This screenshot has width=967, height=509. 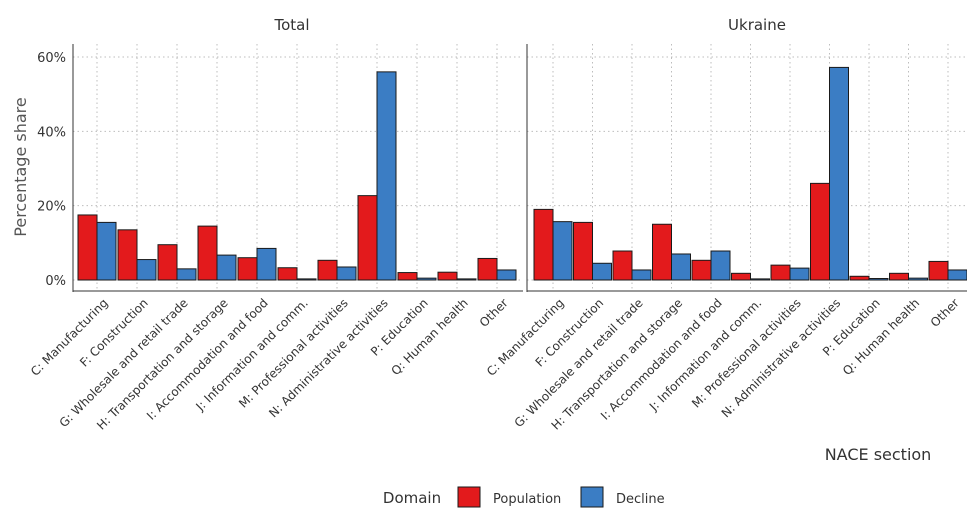 What do you see at coordinates (291, 25) in the screenshot?
I see `panel-title: Total` at bounding box center [291, 25].